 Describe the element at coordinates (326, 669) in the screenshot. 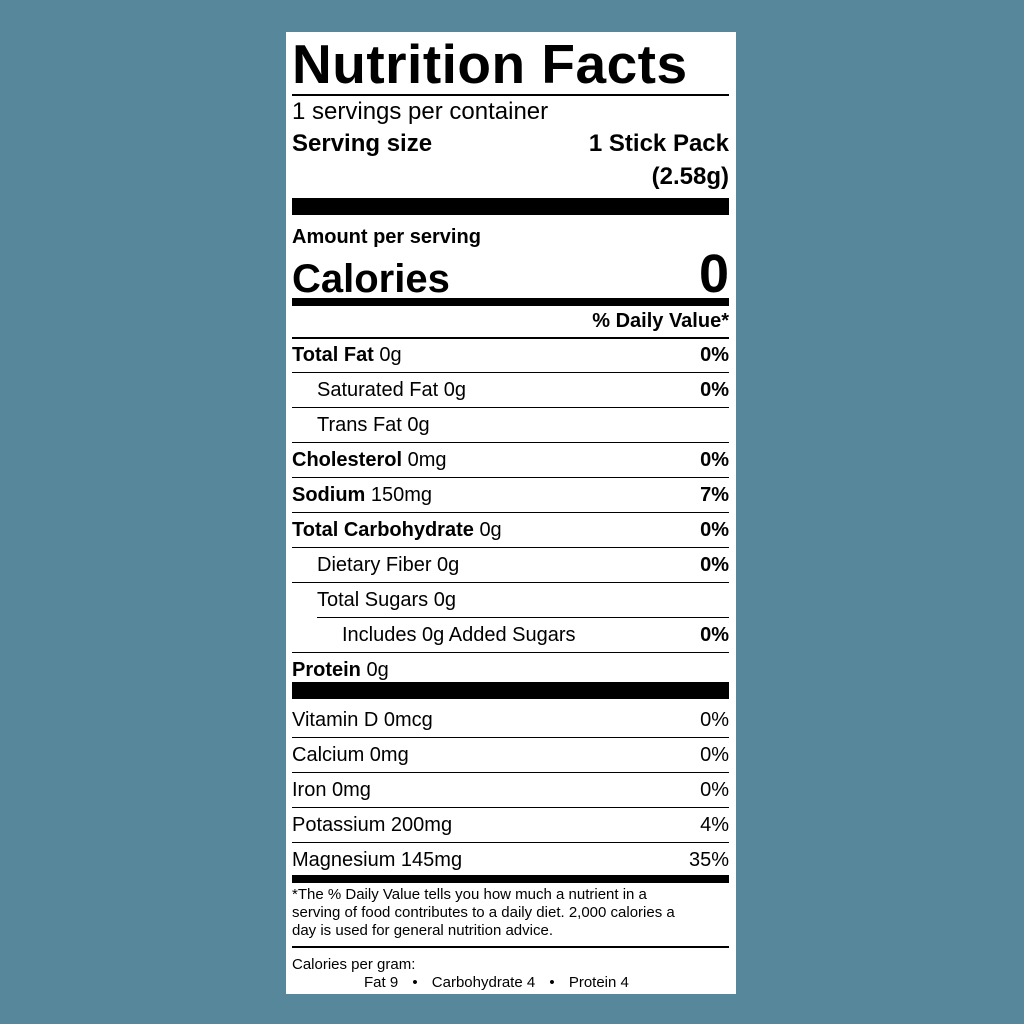

I see `nutrient-name: Protein` at that location.